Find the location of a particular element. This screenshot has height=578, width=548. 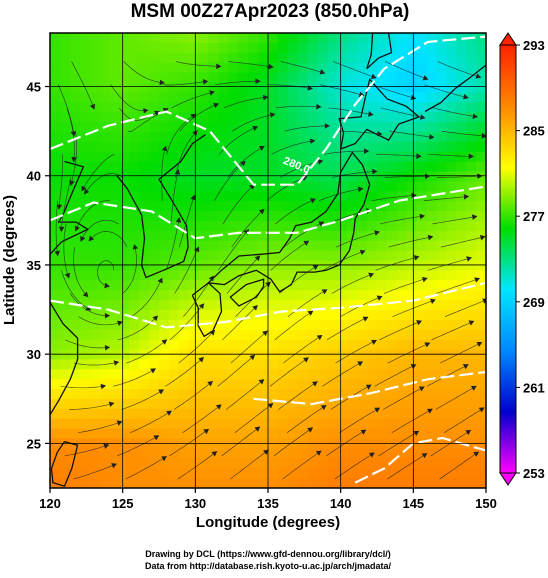

x-axis-label: Longitude (degrees) is located at coordinates (268, 522).